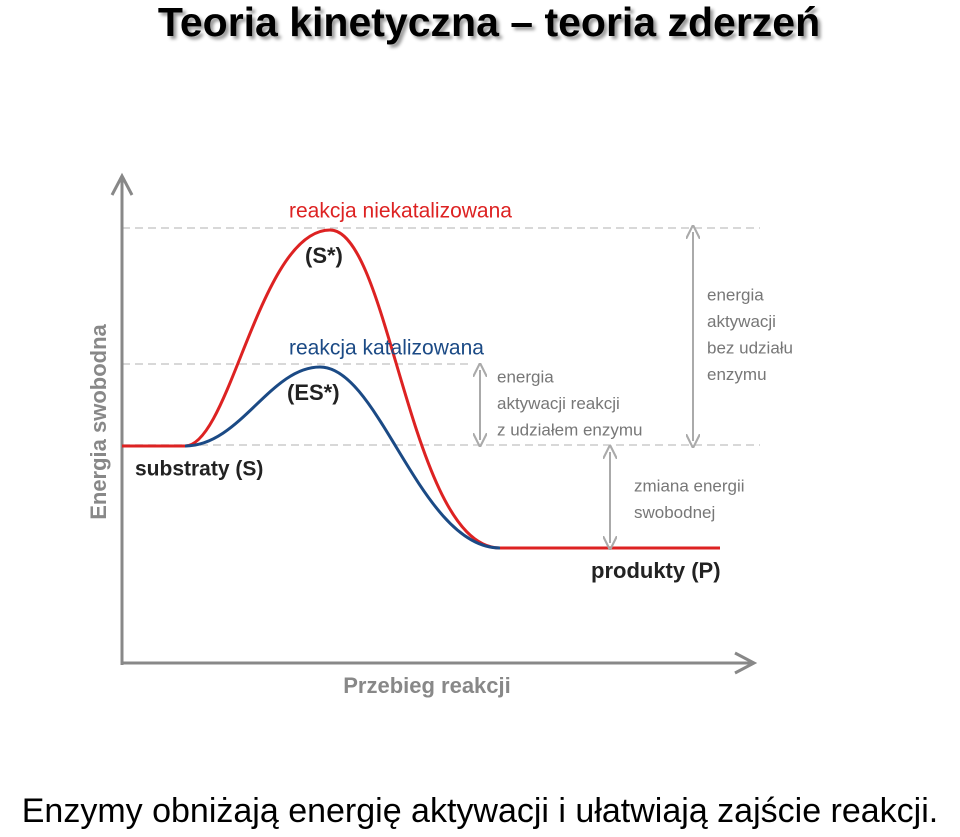 The height and width of the screenshot is (837, 960). Describe the element at coordinates (98, 421) in the screenshot. I see `y-axis-label: Energia swobodna` at that location.